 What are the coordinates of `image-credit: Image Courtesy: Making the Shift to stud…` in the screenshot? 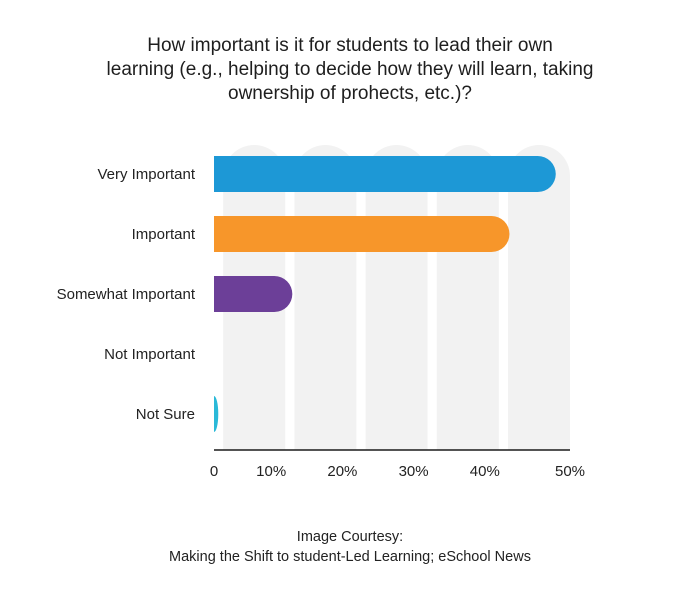 It's located at (350, 547).